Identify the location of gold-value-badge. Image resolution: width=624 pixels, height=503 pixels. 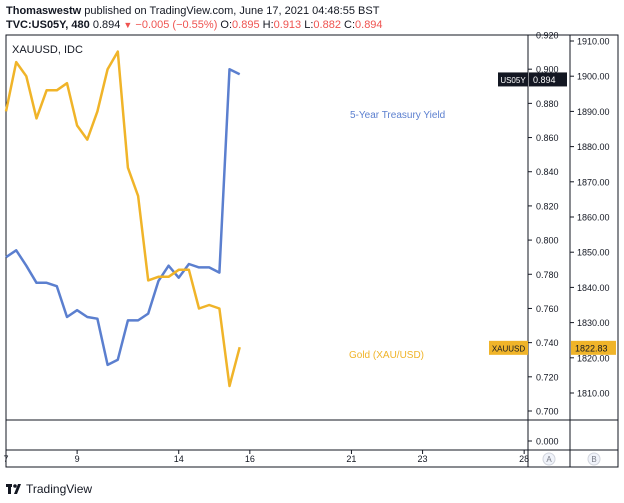
(593, 347).